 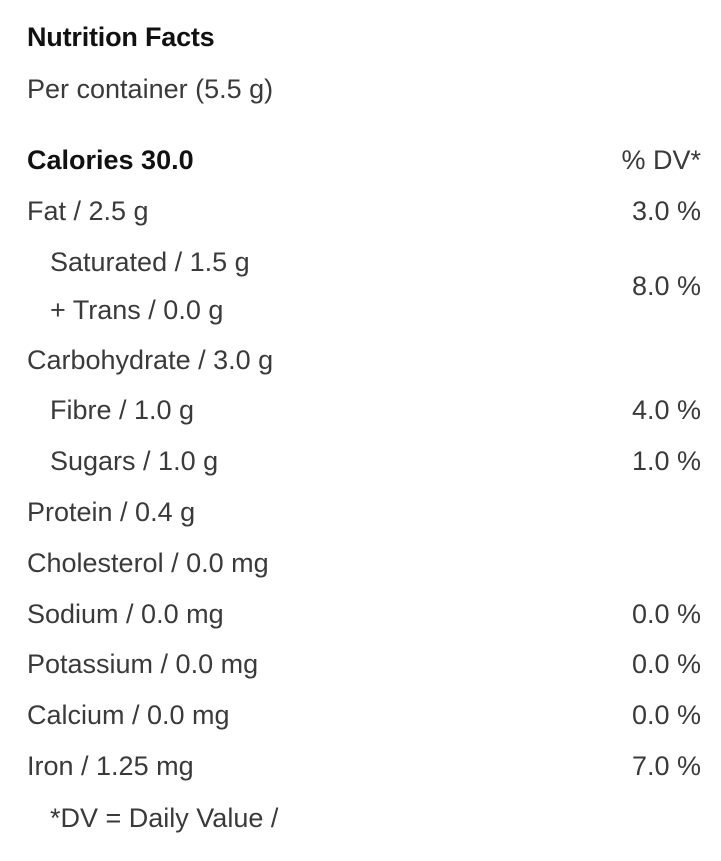 I want to click on sodium-row: Sodium / 0.0 mg 0.0 %, so click(x=364, y=617).